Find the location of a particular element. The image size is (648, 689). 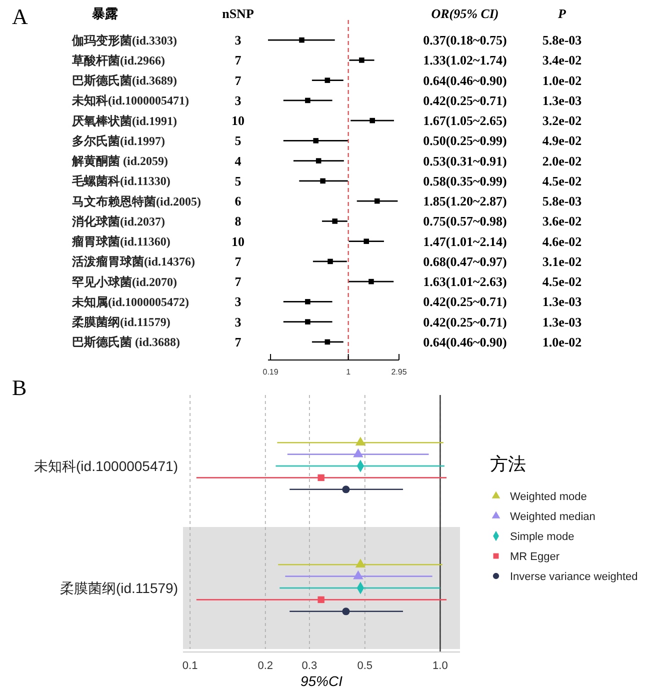

y-tick-label: 未知属(id.1000005472) is located at coordinates (130, 301).